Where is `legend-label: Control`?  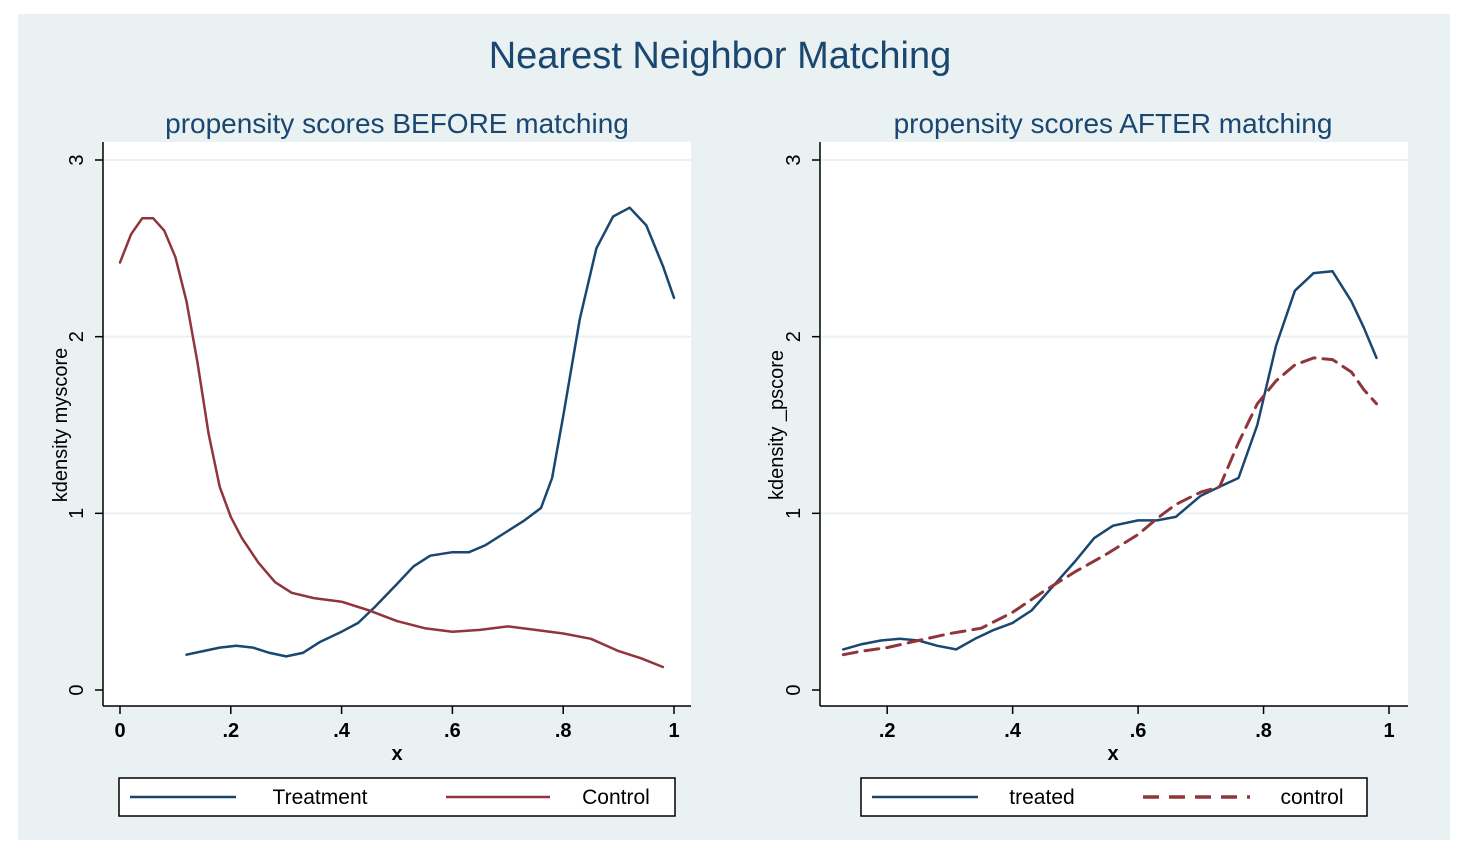
legend-label: Control is located at coordinates (616, 797).